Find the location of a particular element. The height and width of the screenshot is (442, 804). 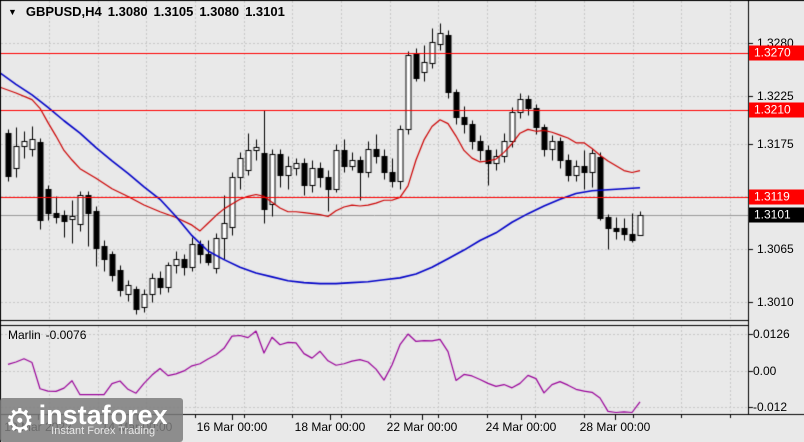

level-price-badge: 1.3270 is located at coordinates (776, 53).